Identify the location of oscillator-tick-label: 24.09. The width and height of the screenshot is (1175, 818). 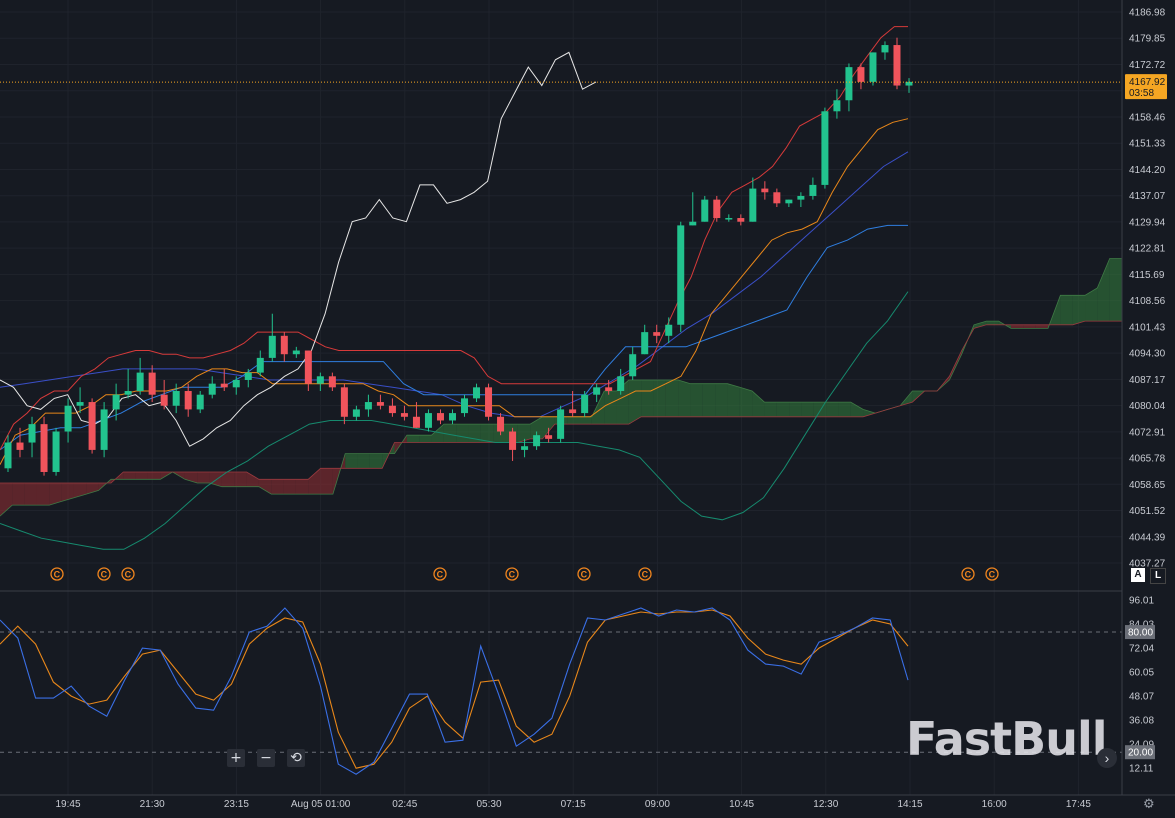
(1141, 745).